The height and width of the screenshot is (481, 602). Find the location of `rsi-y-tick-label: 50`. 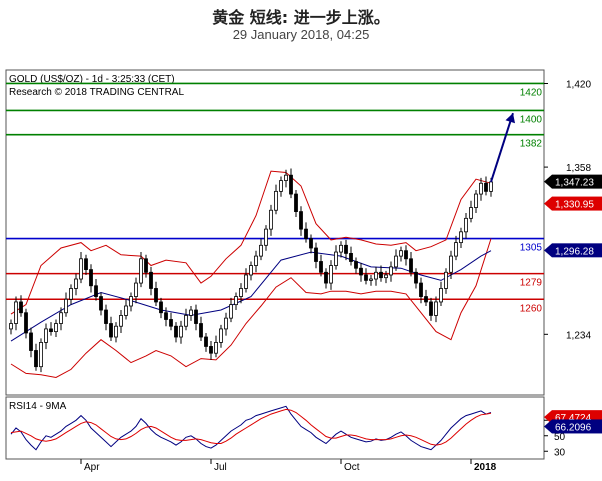

rsi-y-tick-label: 50 is located at coordinates (560, 437).